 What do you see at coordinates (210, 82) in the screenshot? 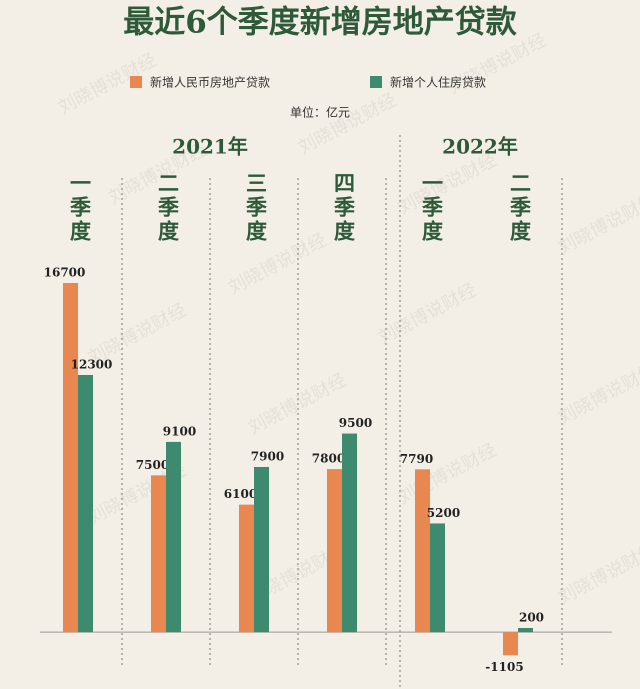
I see `legend-label: 新增人民币房地产贷款` at bounding box center [210, 82].